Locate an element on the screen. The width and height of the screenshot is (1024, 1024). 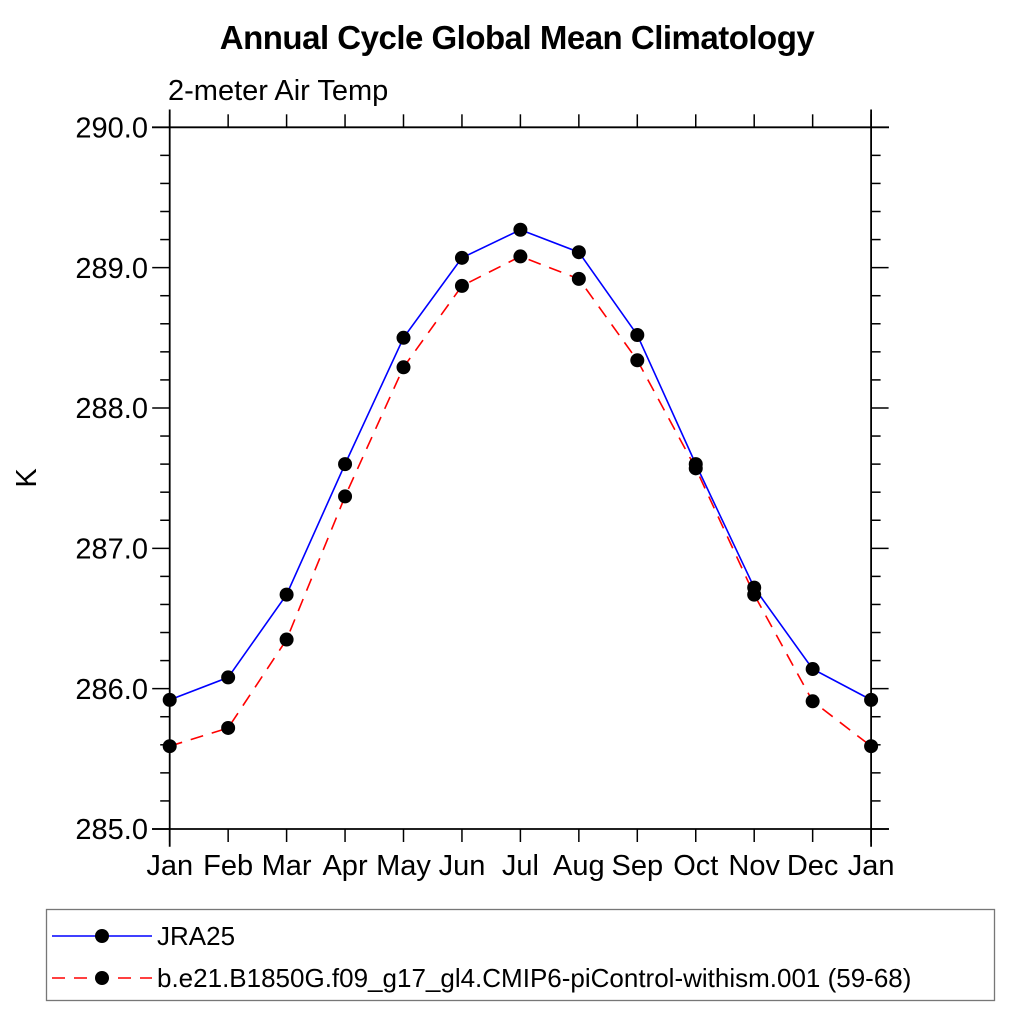
x-tick-label: Apr is located at coordinates (344, 866).